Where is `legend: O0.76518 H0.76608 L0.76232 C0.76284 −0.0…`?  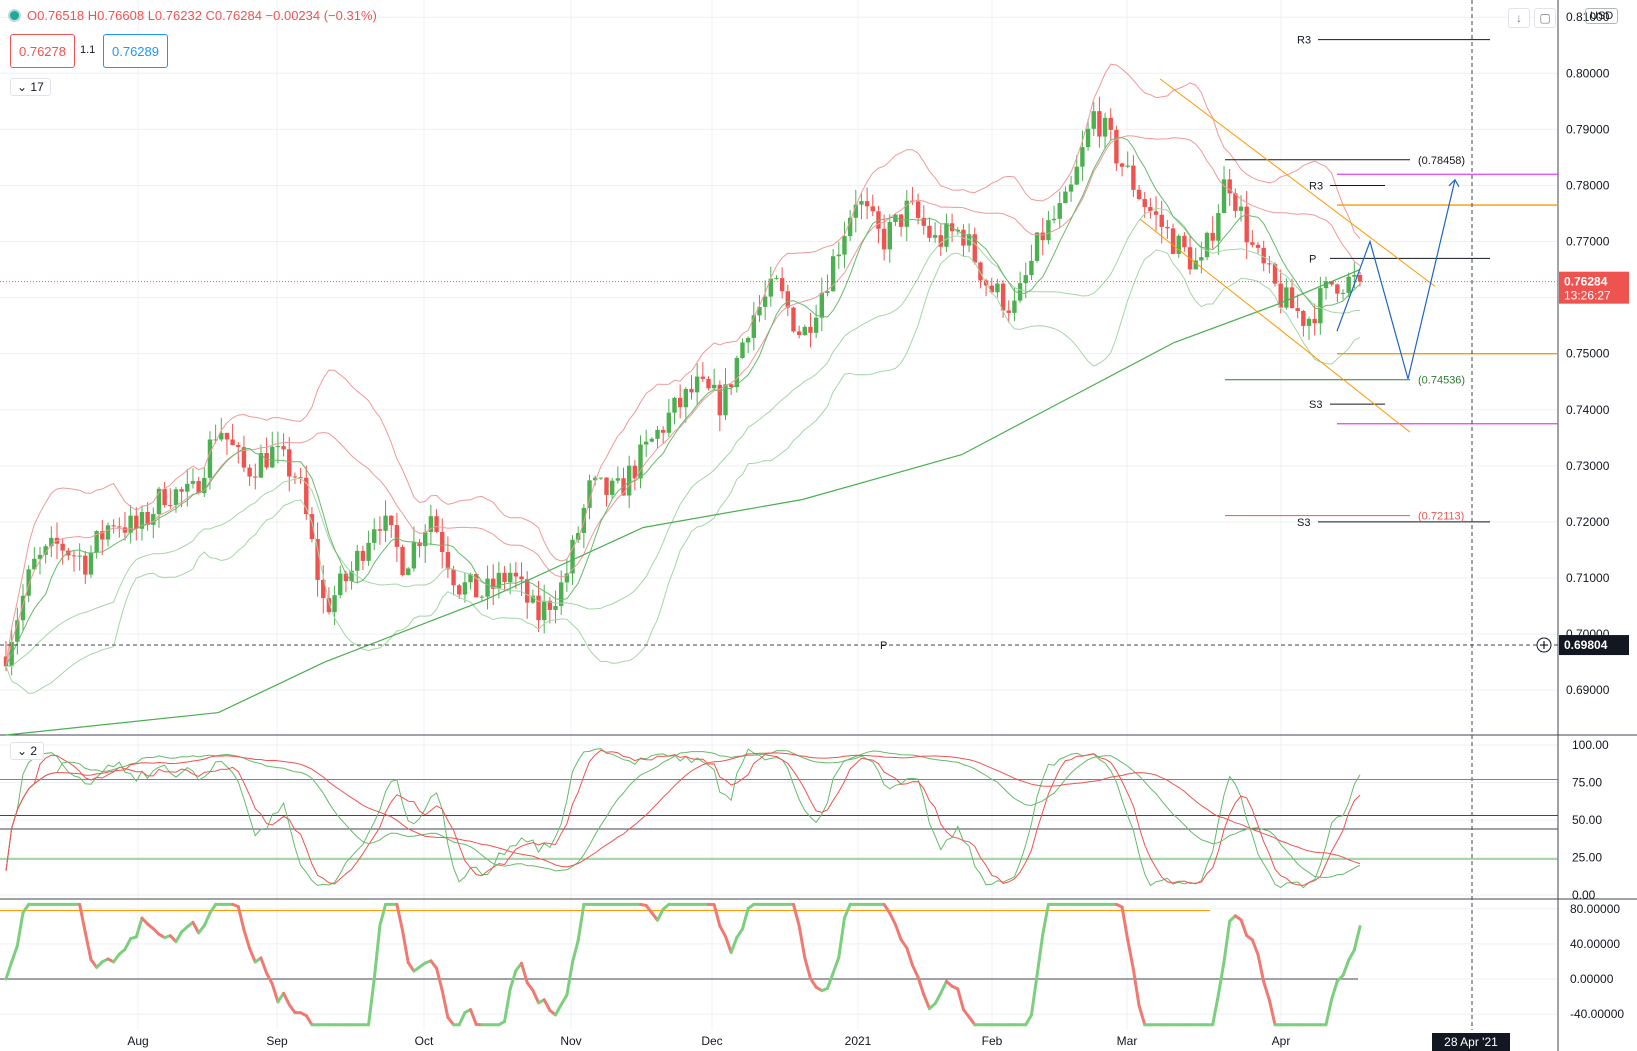 legend: O0.76518 H0.76608 L0.76232 C0.76284 −0.0… is located at coordinates (192, 15).